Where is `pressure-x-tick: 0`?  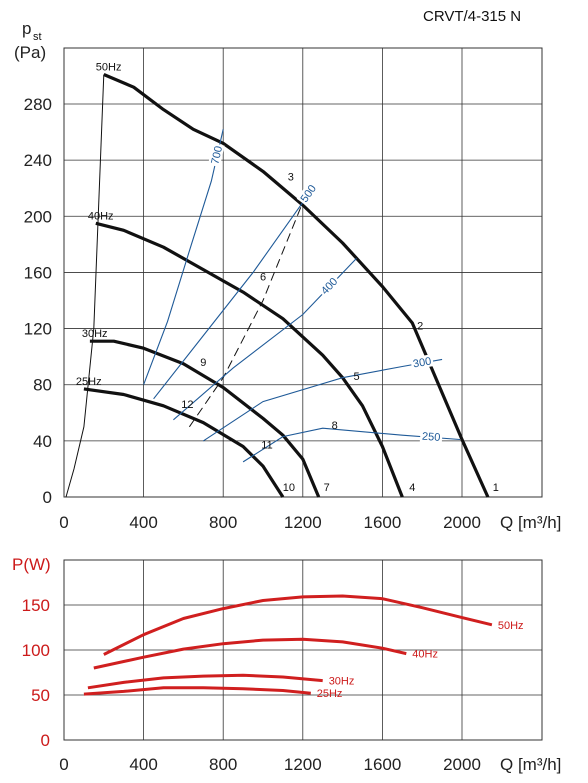 pressure-x-tick: 0 is located at coordinates (63, 522).